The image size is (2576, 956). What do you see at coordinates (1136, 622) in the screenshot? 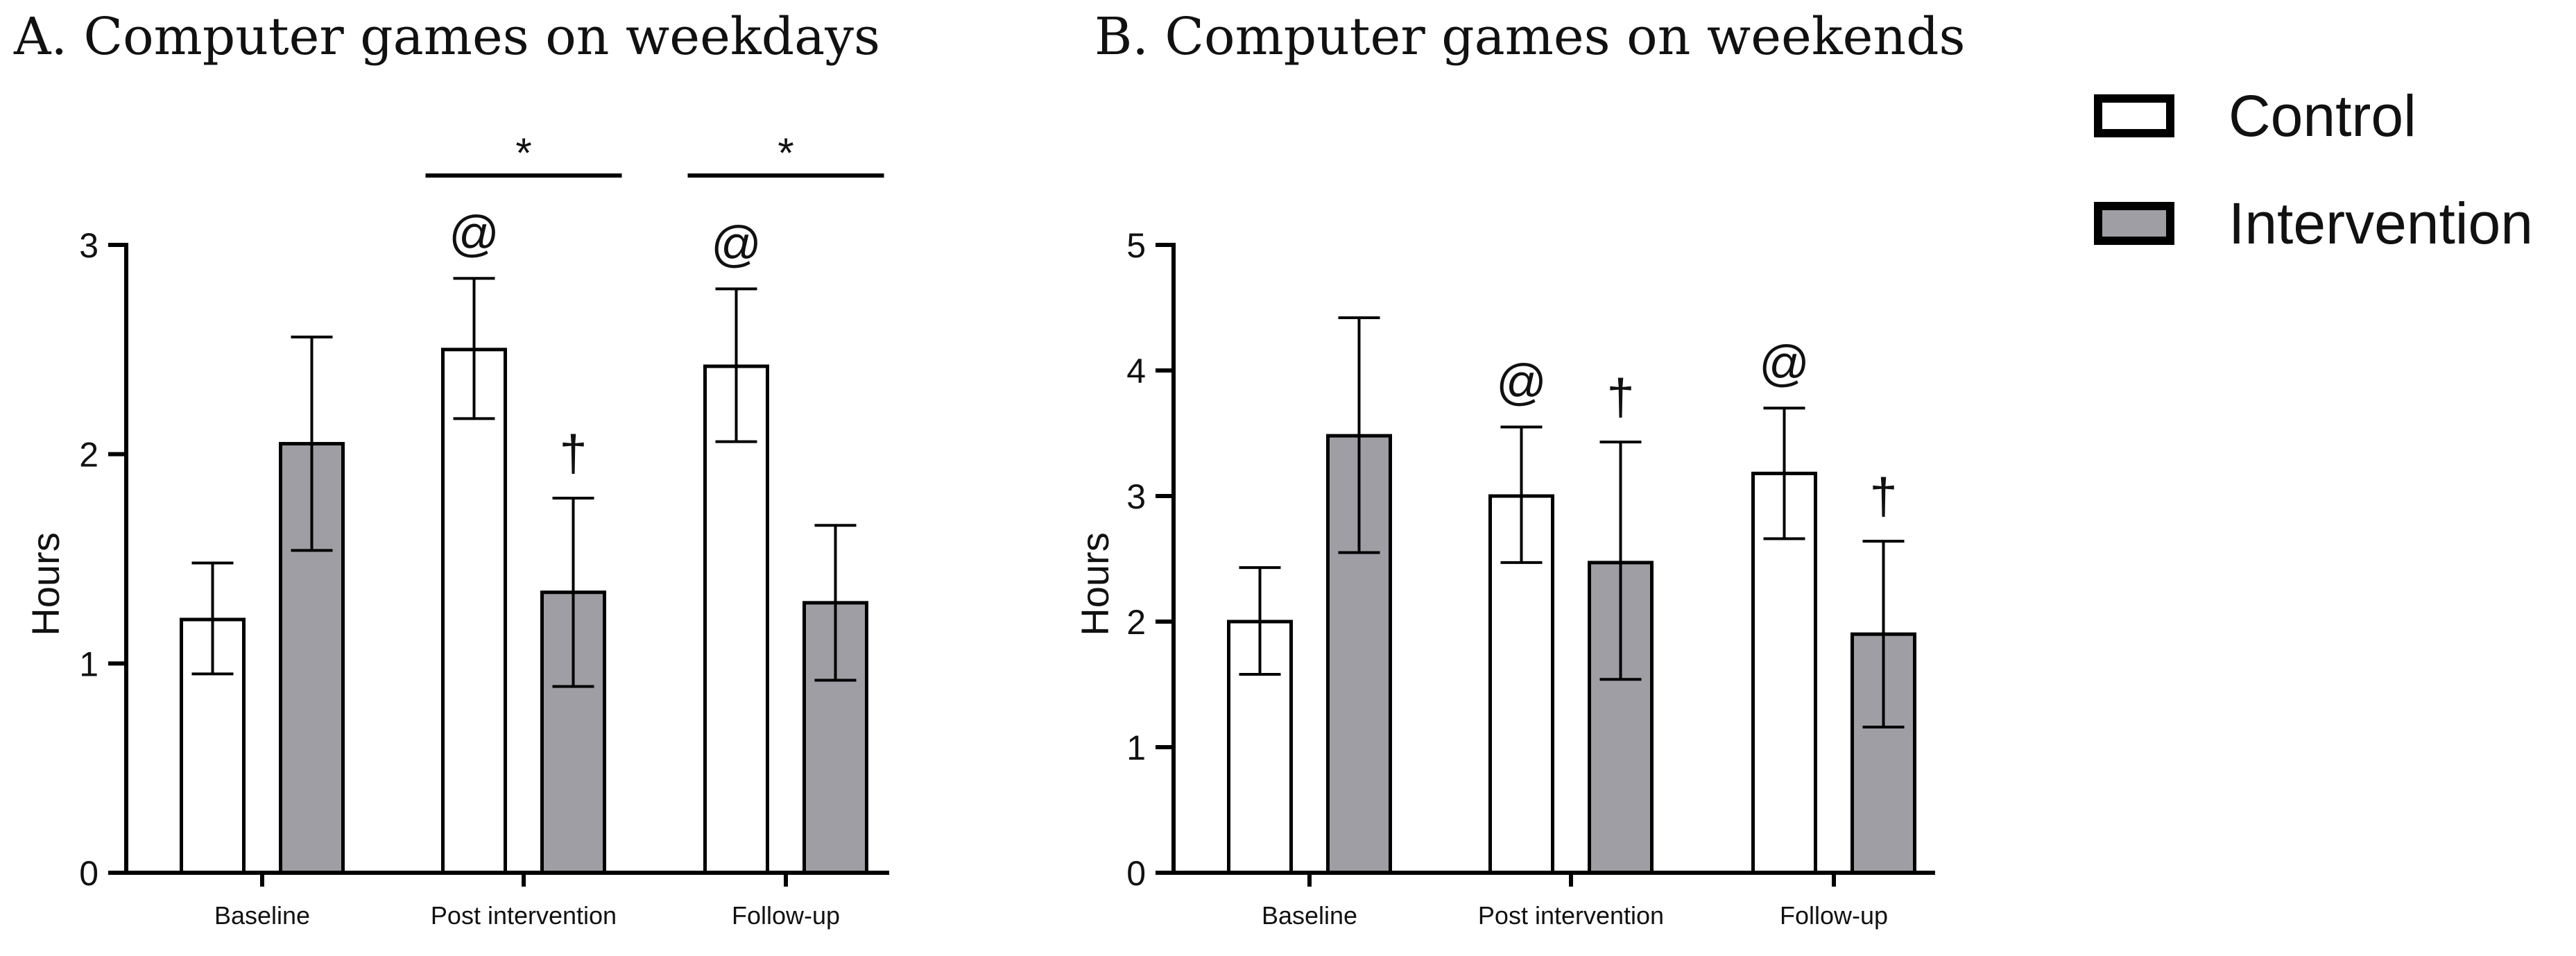
I see `panel-b-y-tick-label: 2` at bounding box center [1136, 622].